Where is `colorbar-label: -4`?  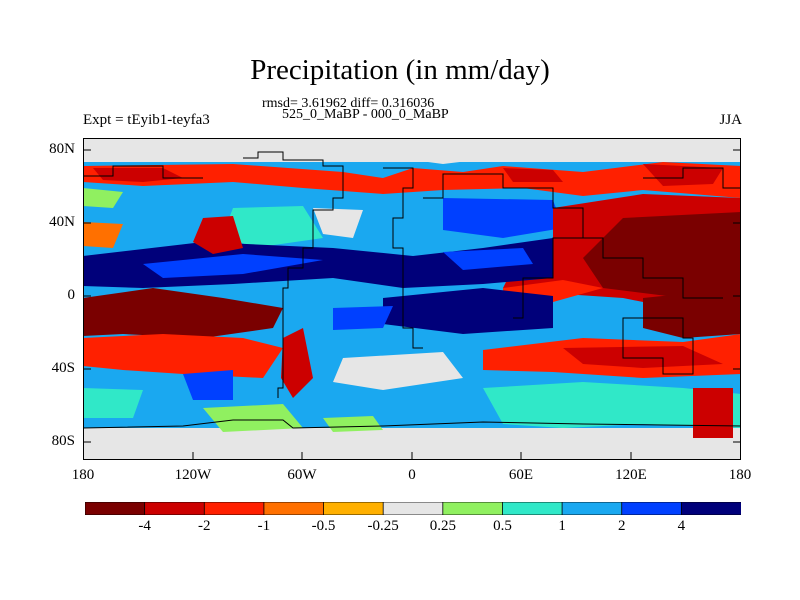 colorbar-label: -4 is located at coordinates (144, 526).